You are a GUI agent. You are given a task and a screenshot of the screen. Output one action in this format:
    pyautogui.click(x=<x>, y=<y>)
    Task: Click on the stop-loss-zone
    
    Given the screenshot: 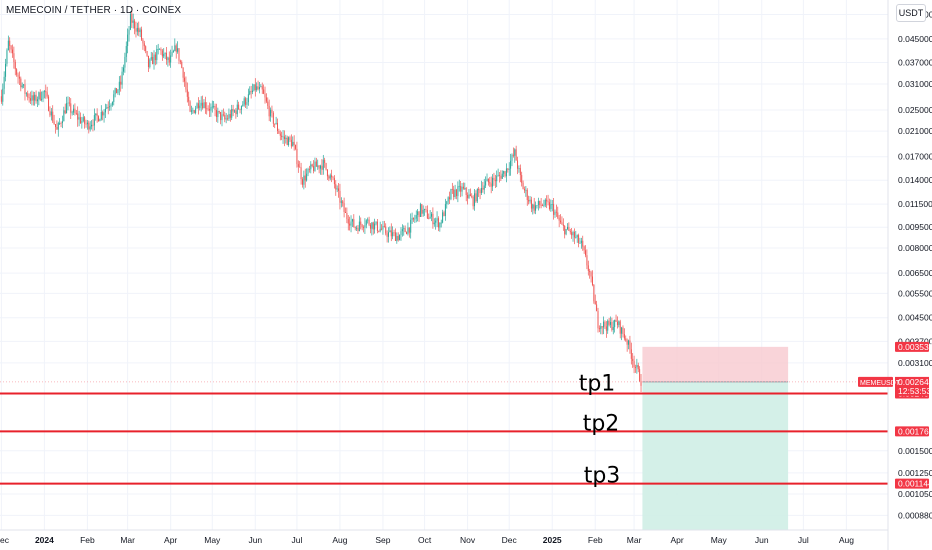 What is the action you would take?
    pyautogui.click(x=715, y=364)
    